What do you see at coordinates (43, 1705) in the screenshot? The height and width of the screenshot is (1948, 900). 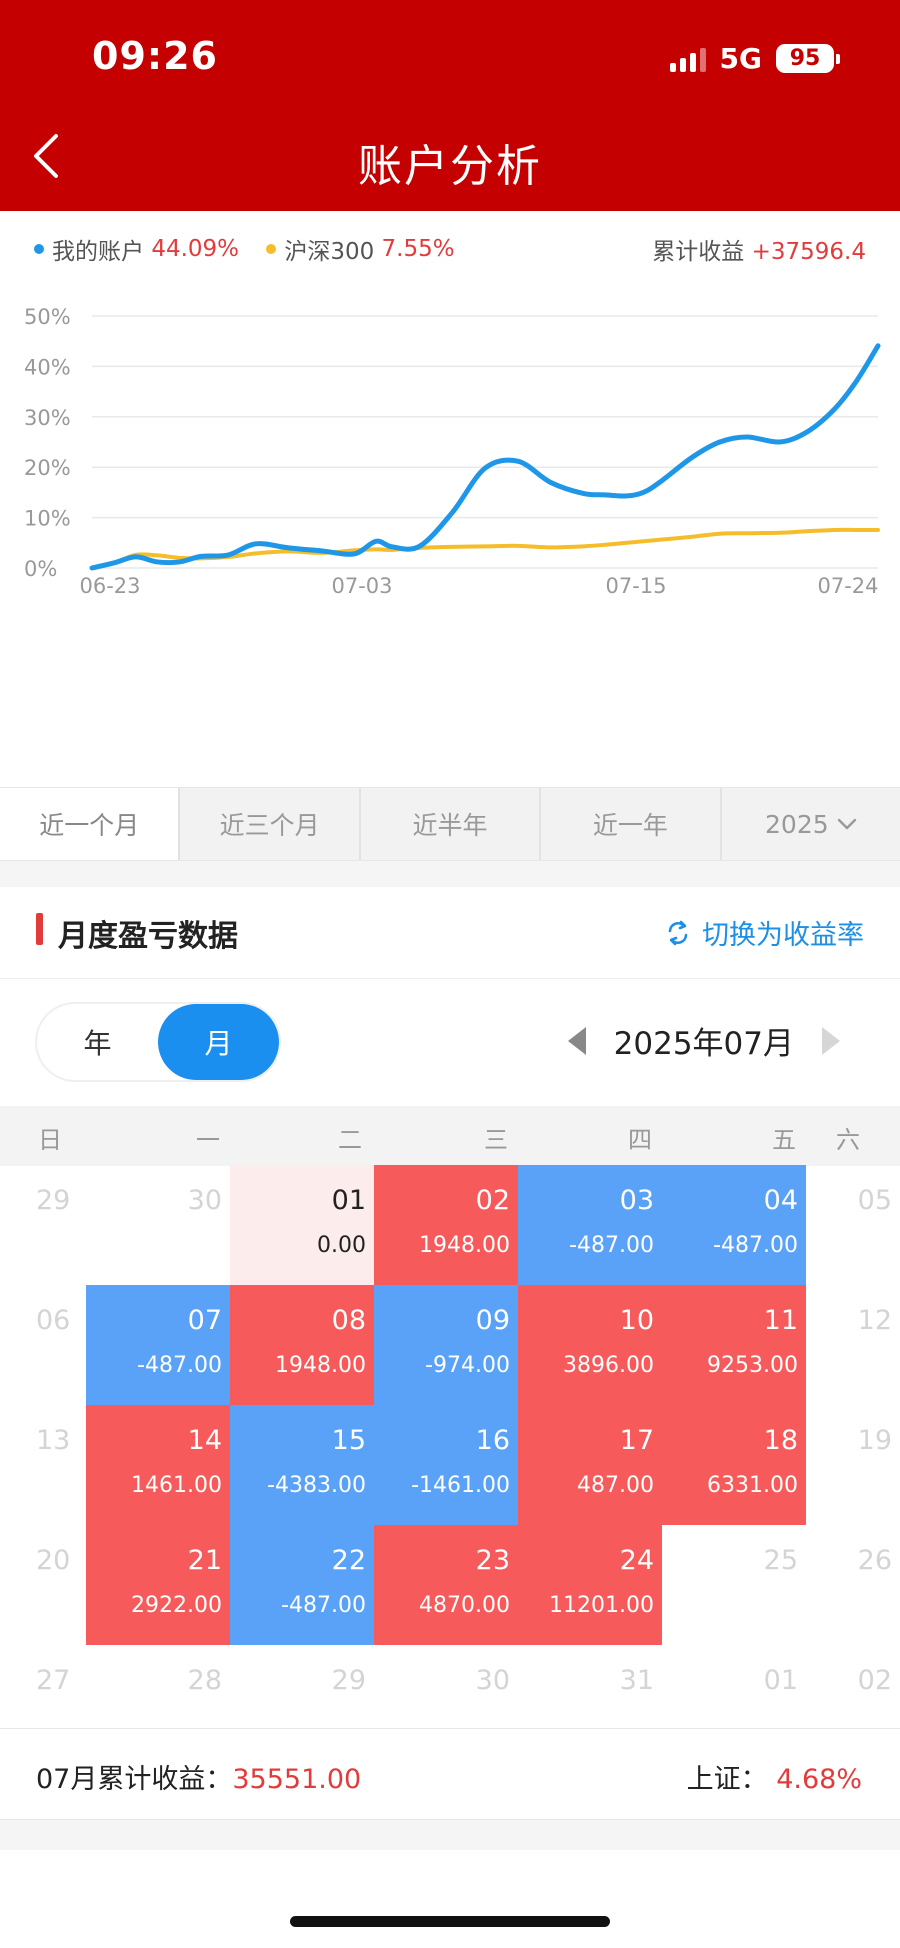 I see `calendar-day: 27` at bounding box center [43, 1705].